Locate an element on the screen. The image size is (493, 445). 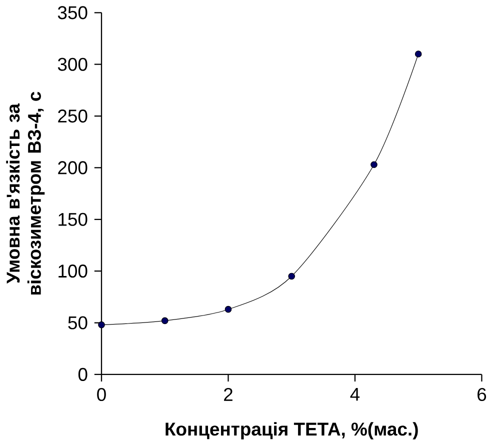
y-tick-label: 250 is located at coordinates (73, 115).